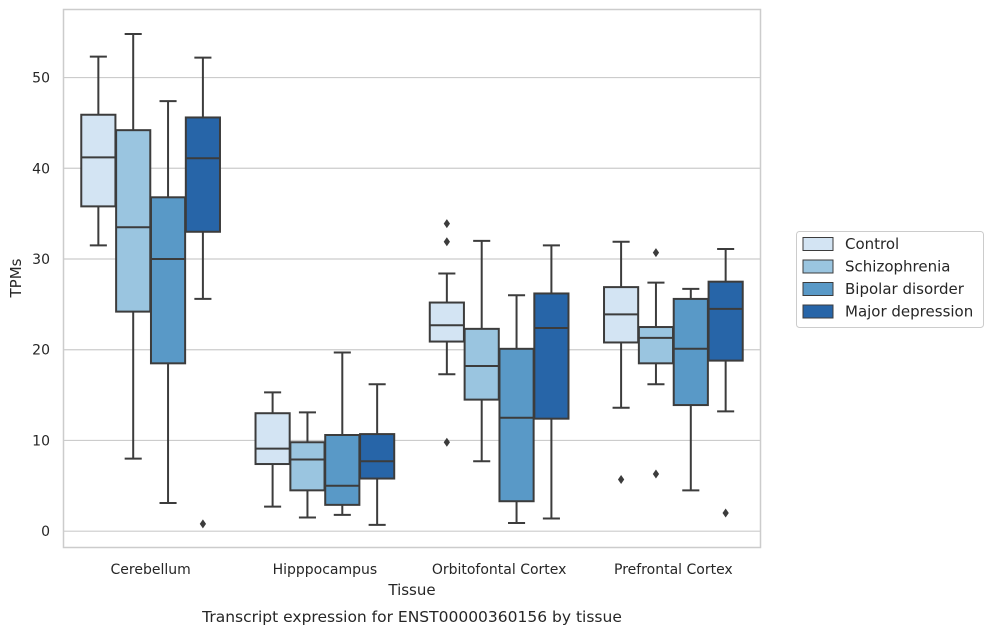 This screenshot has width=993, height=634. I want to click on y-axis-title: TPMs, so click(16, 278).